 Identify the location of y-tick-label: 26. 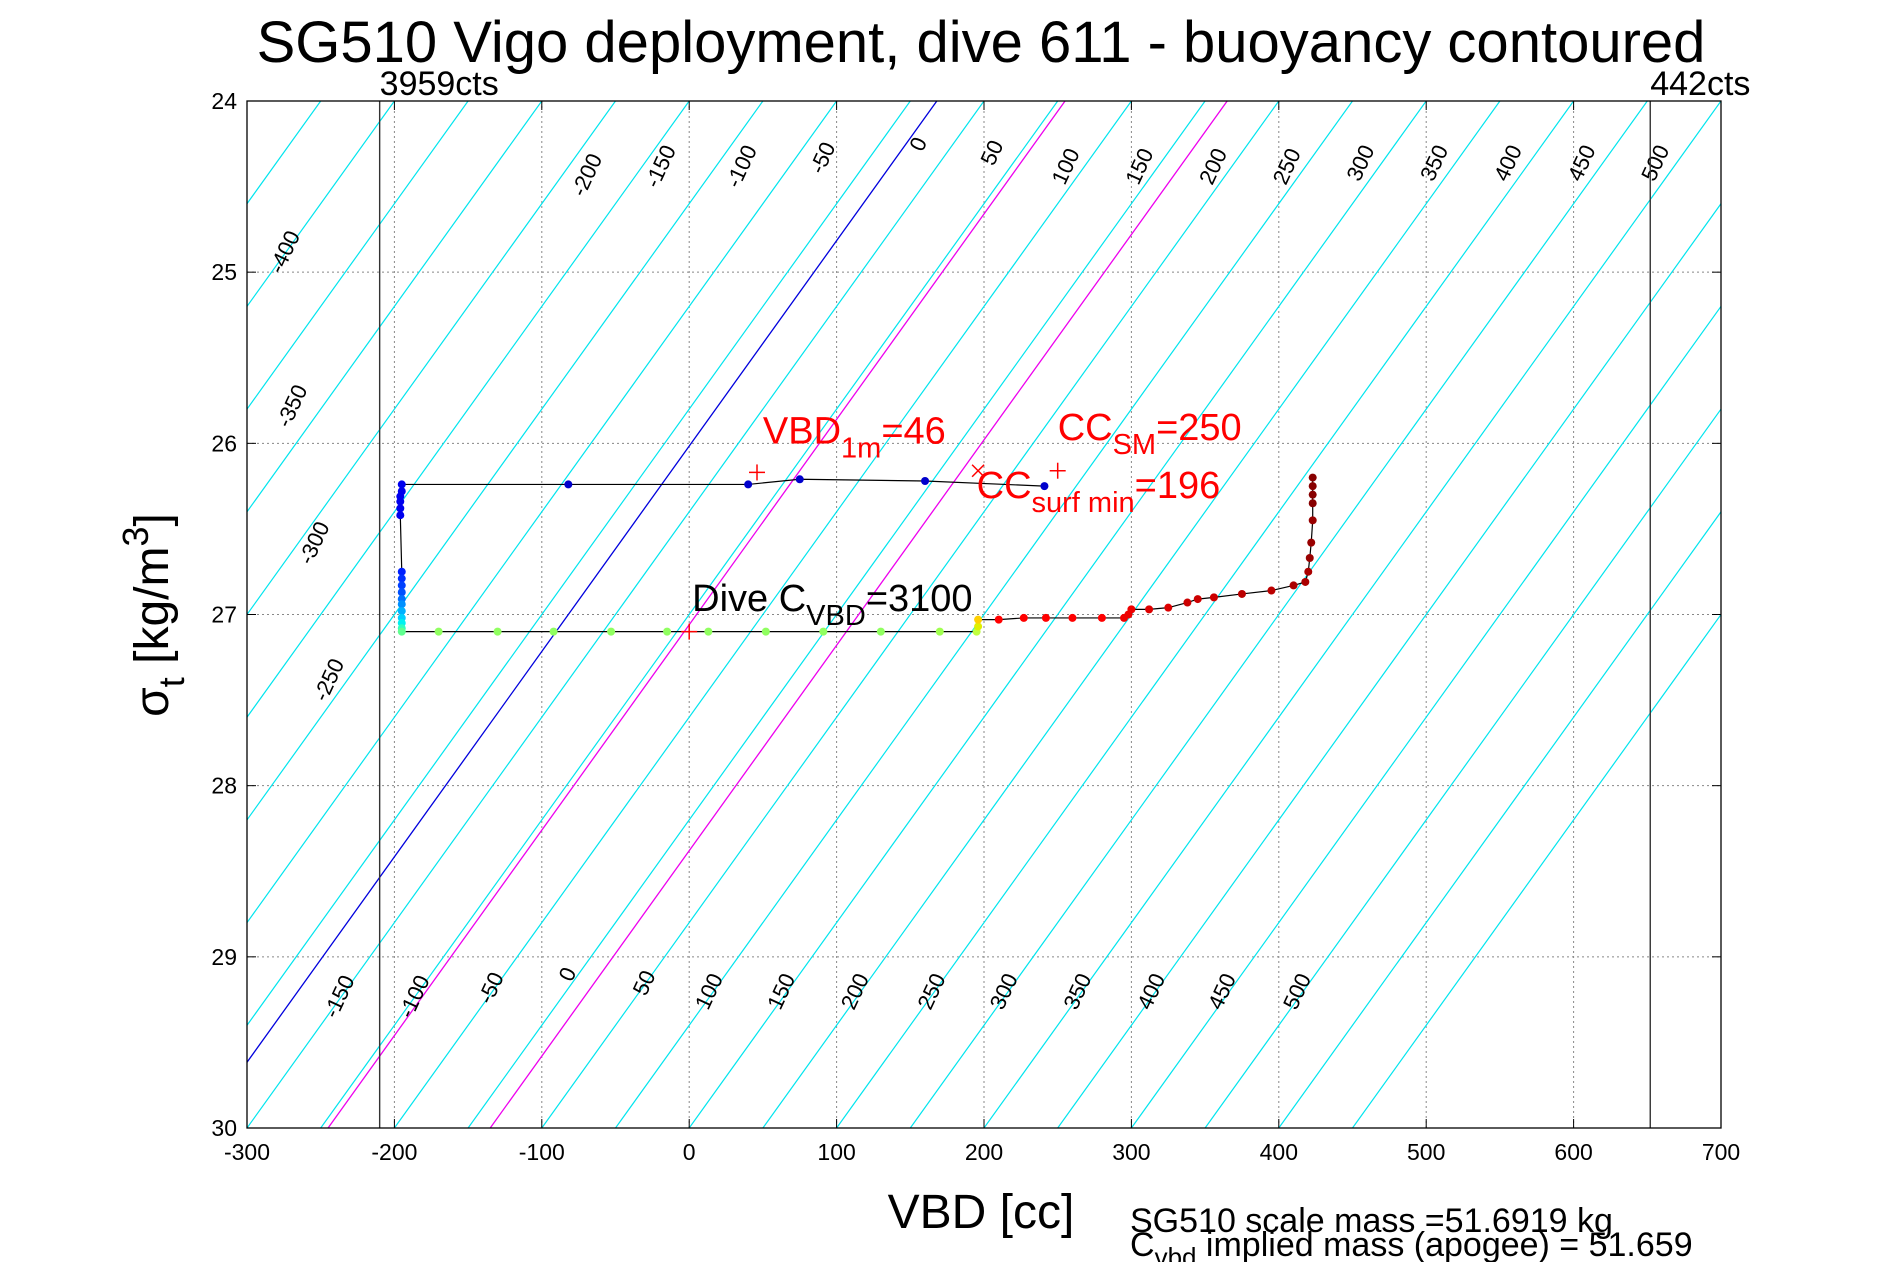
(224, 443).